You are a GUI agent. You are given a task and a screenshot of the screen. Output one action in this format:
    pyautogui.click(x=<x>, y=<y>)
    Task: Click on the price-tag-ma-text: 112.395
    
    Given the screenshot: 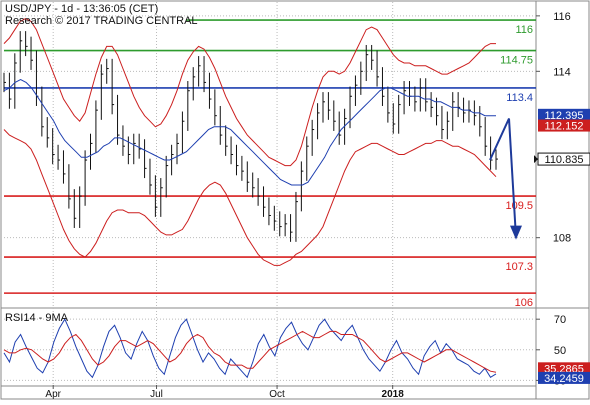 What is the action you would take?
    pyautogui.click(x=564, y=116)
    